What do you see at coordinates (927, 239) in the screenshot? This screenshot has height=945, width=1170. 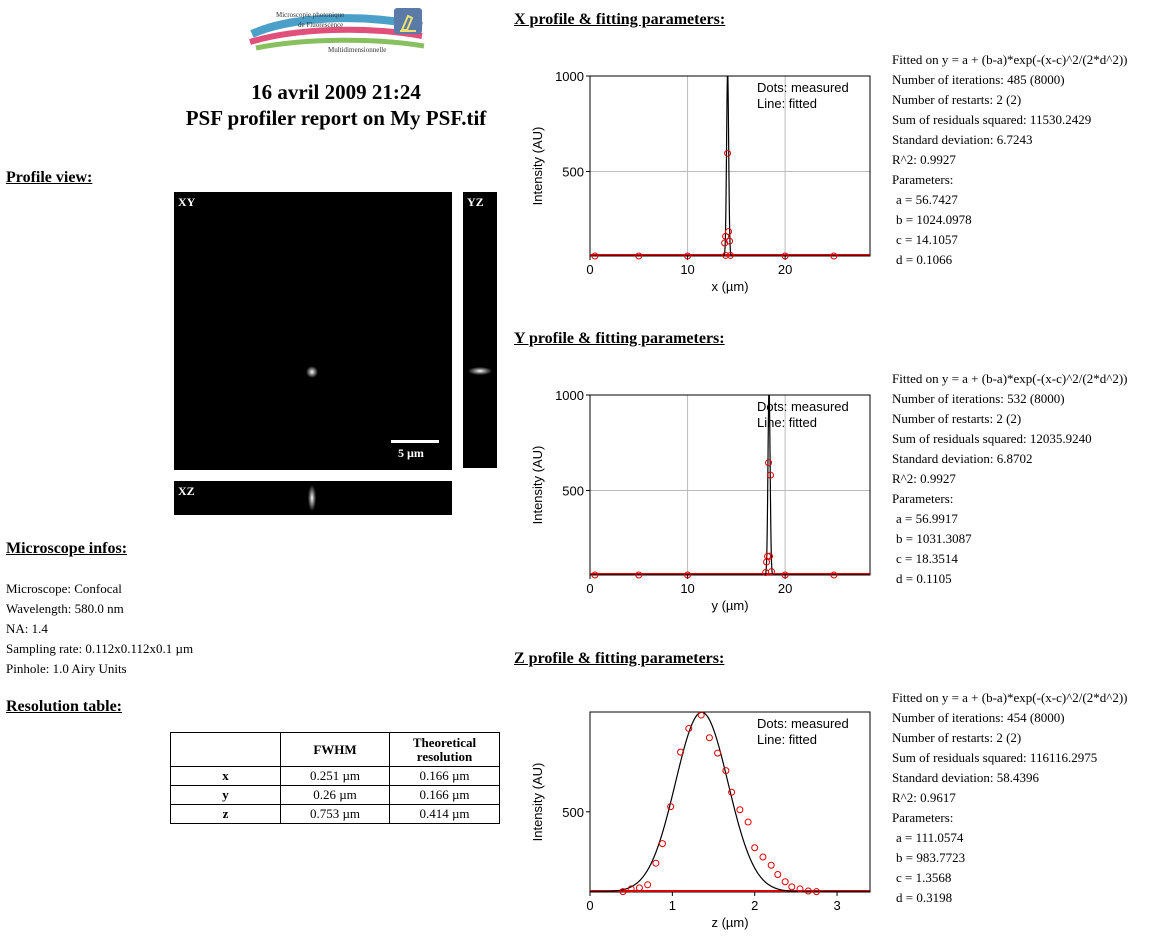 I see `fit-param-c: c = 14.1057` at bounding box center [927, 239].